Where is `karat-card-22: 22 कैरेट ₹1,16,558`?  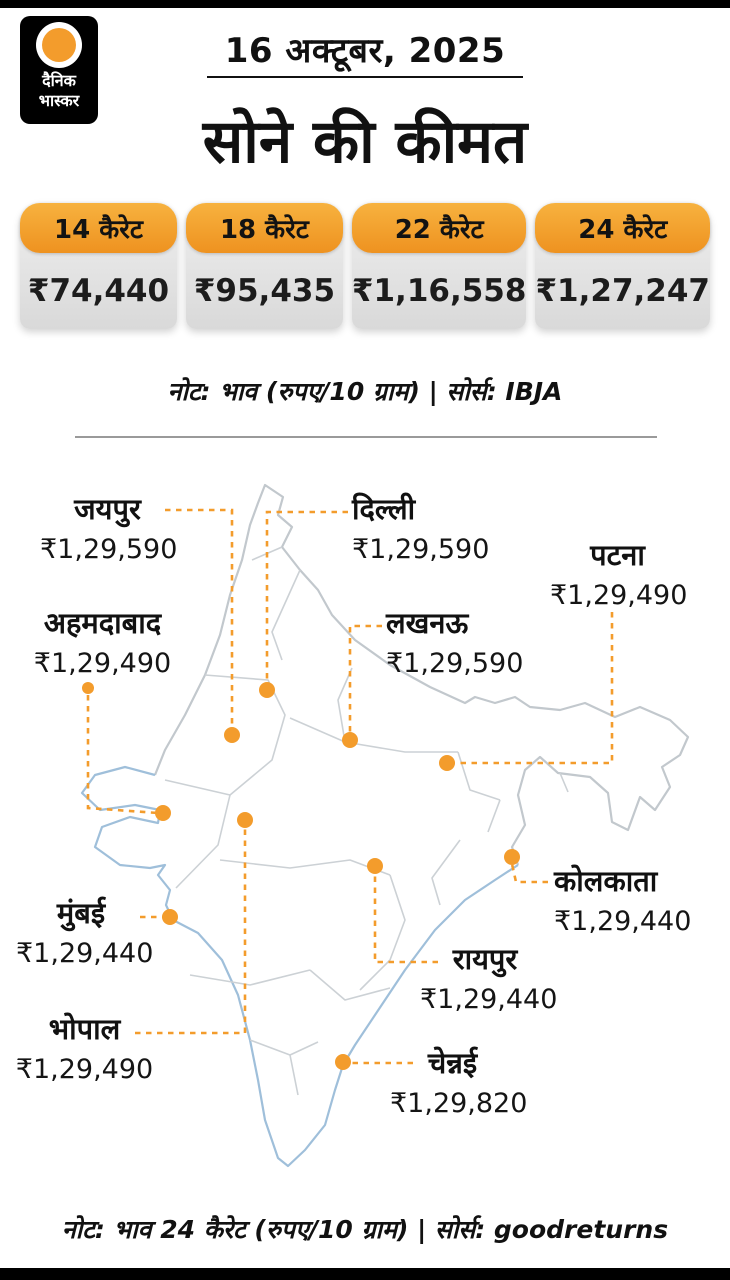 karat-card-22: 22 कैरेट ₹1,16,558 is located at coordinates (439, 266).